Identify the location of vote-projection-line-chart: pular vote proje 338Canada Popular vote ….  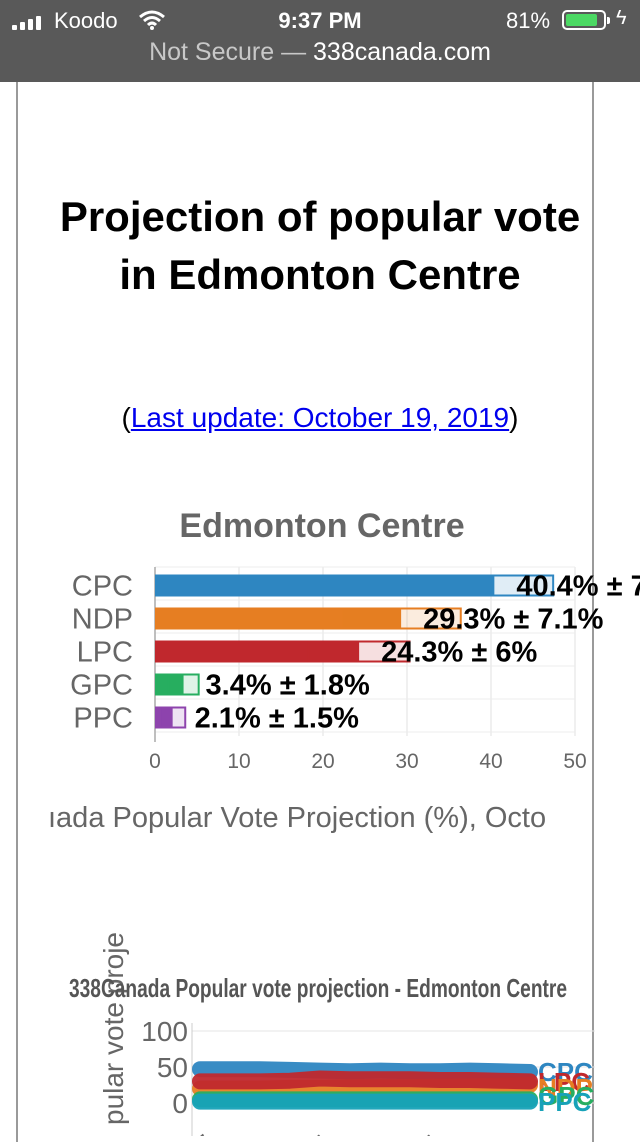
(332, 1034).